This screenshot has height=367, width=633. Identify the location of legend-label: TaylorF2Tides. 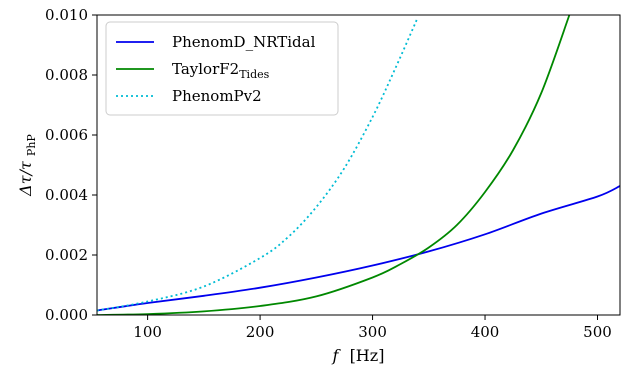
(221, 70).